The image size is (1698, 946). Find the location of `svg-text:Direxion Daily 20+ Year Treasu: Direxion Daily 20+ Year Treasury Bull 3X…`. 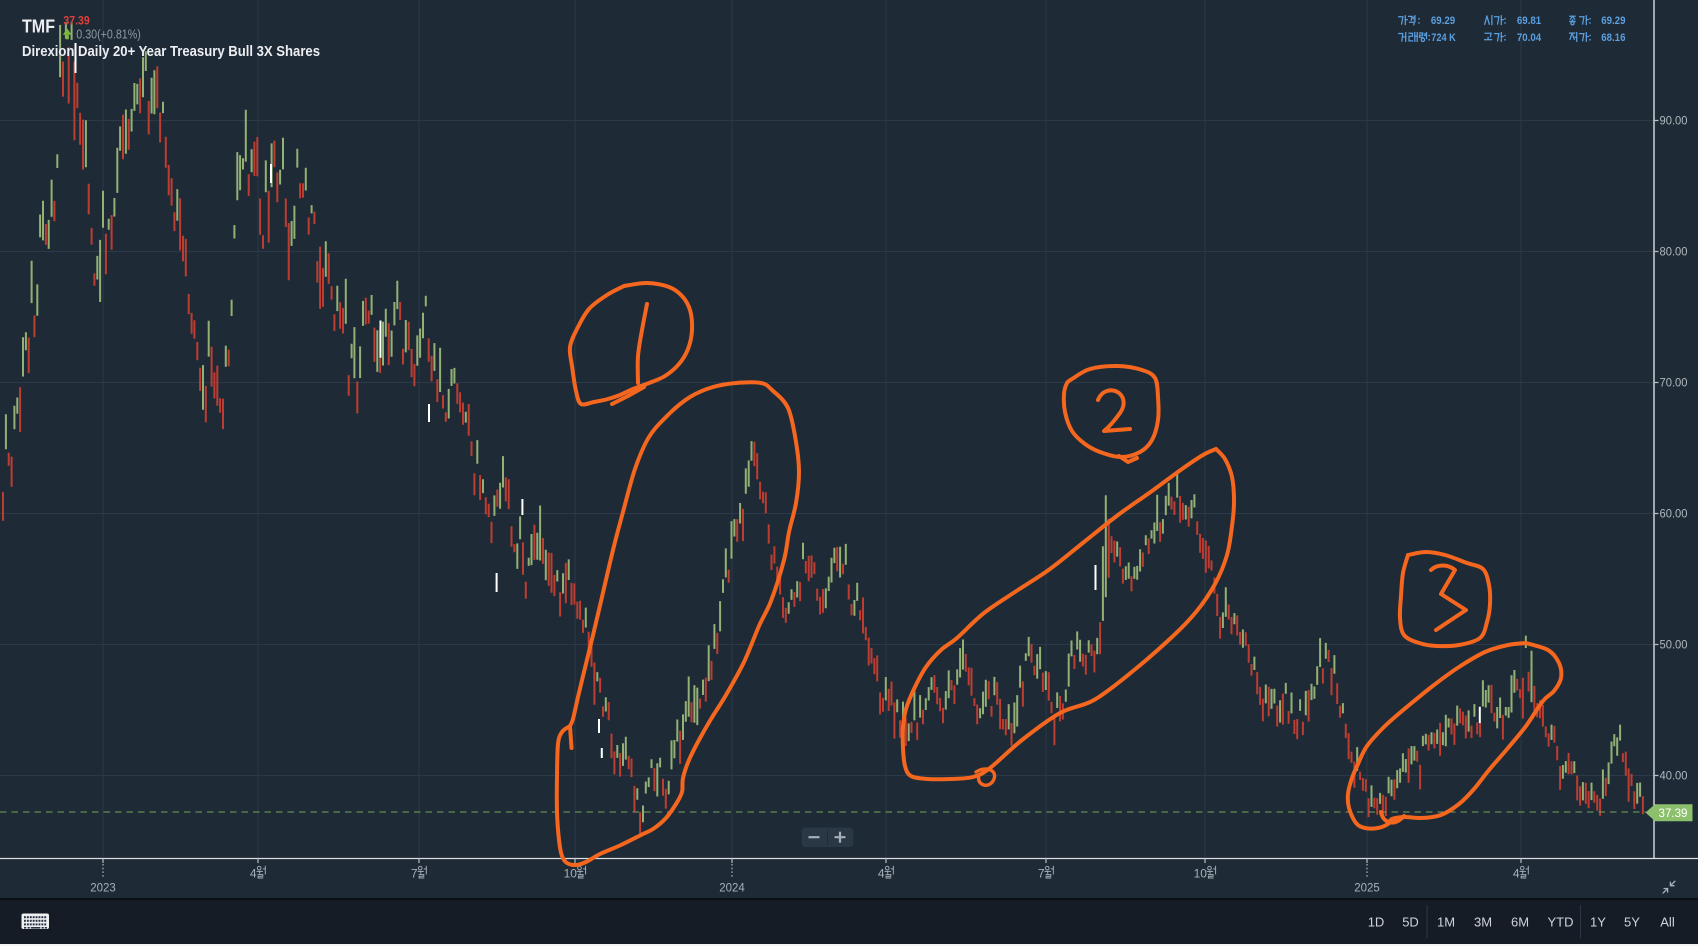

svg-text:Direxion Daily 20+ Year Treasu: Direxion Daily 20+ Year Treasury Bull 3X… is located at coordinates (171, 52).